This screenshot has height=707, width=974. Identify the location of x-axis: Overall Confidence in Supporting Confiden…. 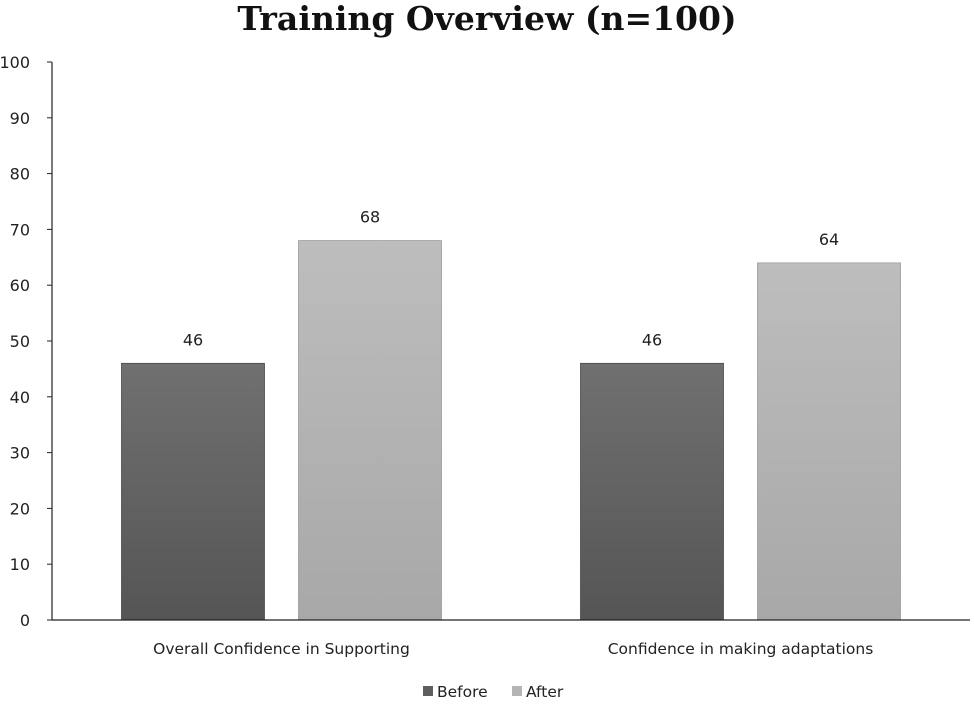
(511, 638).